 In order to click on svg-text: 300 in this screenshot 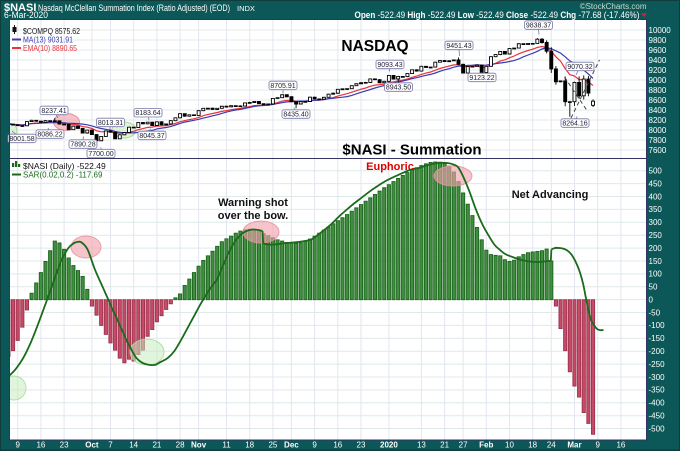, I will do `click(656, 222)`.